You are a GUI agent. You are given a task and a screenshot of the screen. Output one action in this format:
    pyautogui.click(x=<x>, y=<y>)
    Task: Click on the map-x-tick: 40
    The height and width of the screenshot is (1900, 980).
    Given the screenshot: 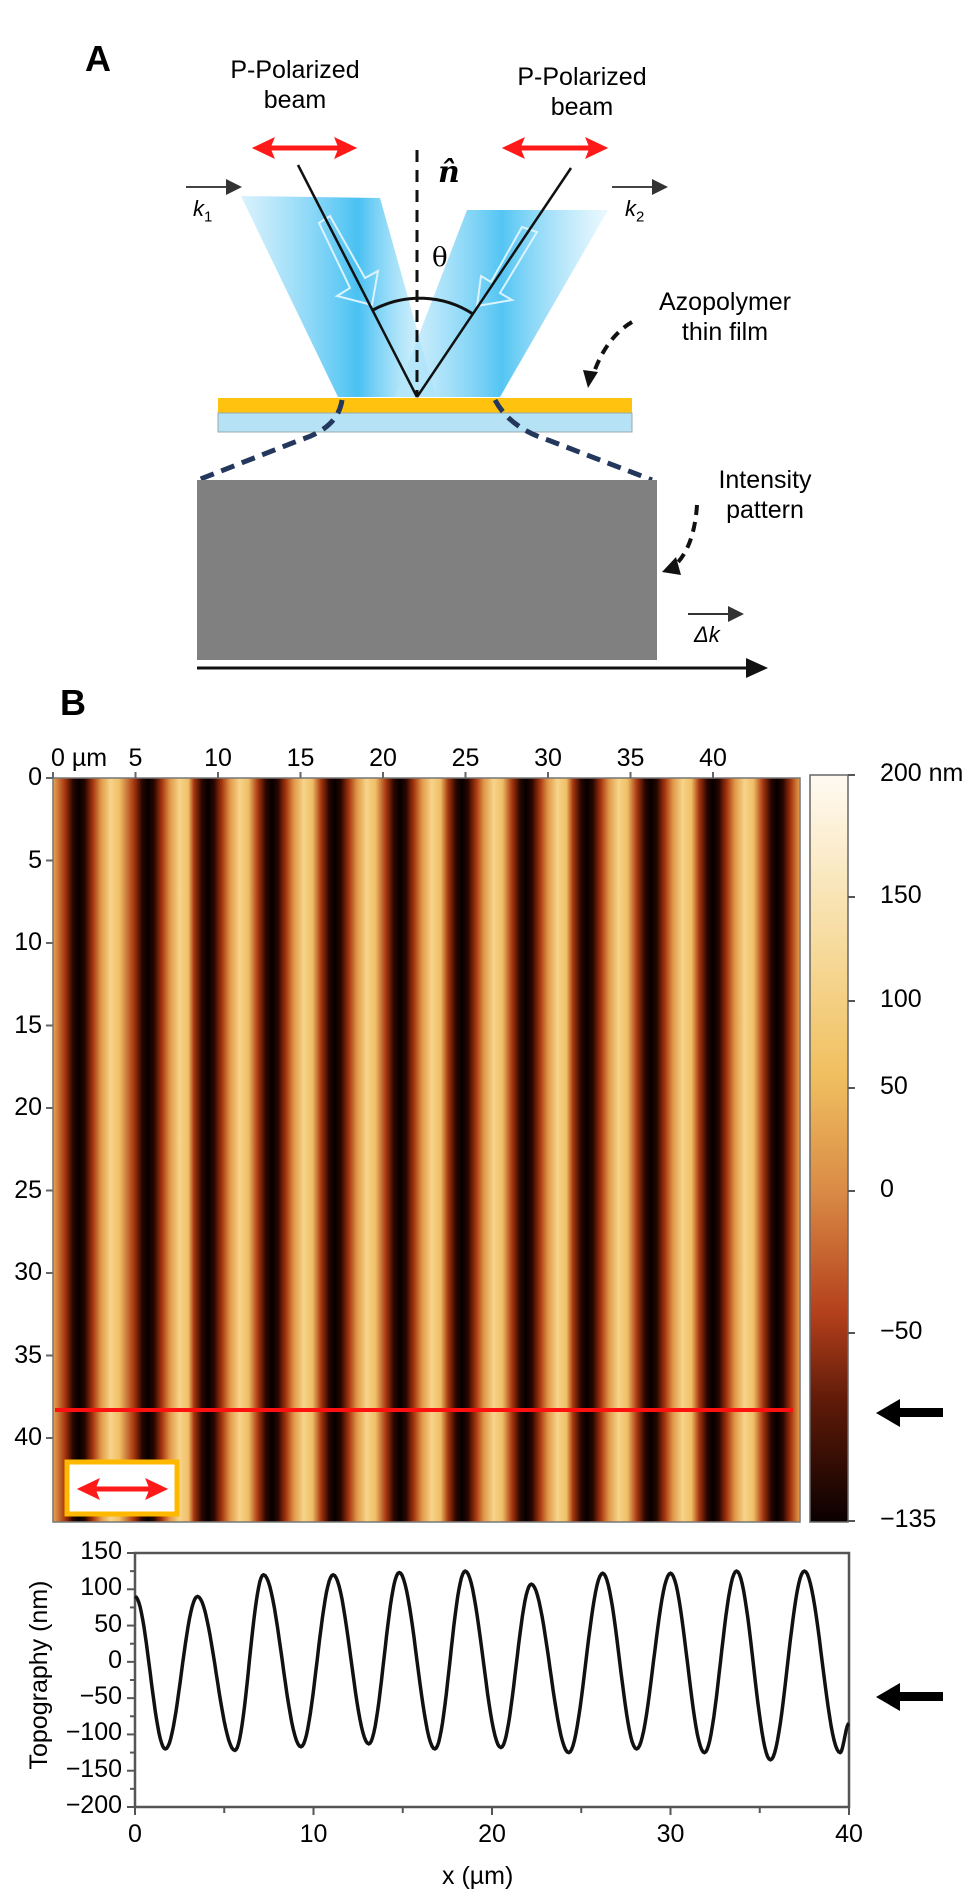 What is the action you would take?
    pyautogui.click(x=713, y=758)
    